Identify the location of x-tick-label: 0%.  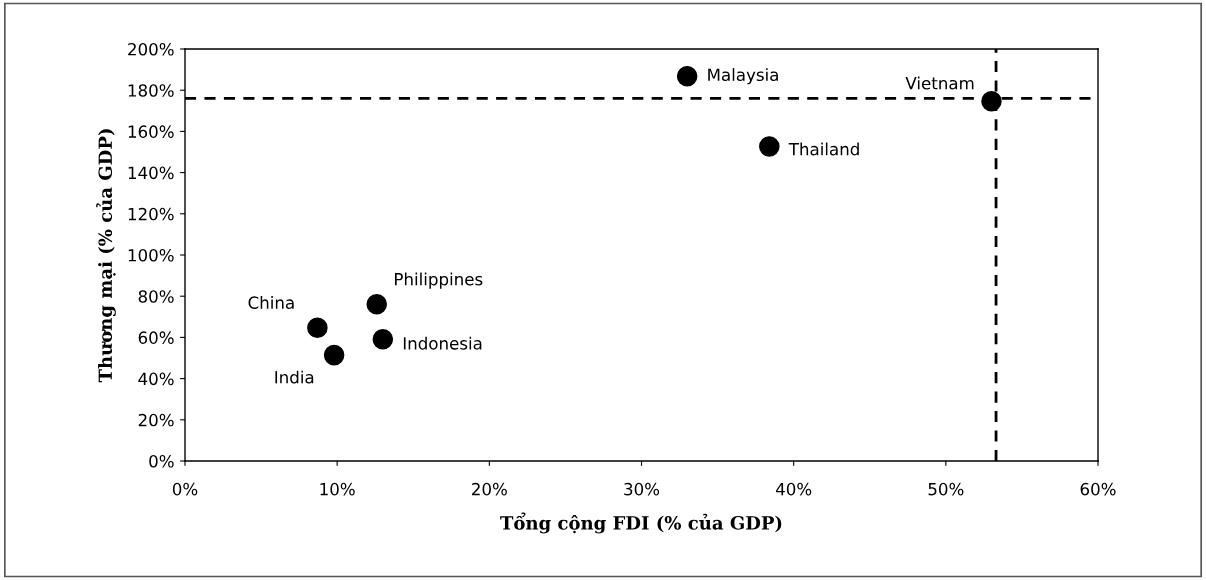
(185, 489).